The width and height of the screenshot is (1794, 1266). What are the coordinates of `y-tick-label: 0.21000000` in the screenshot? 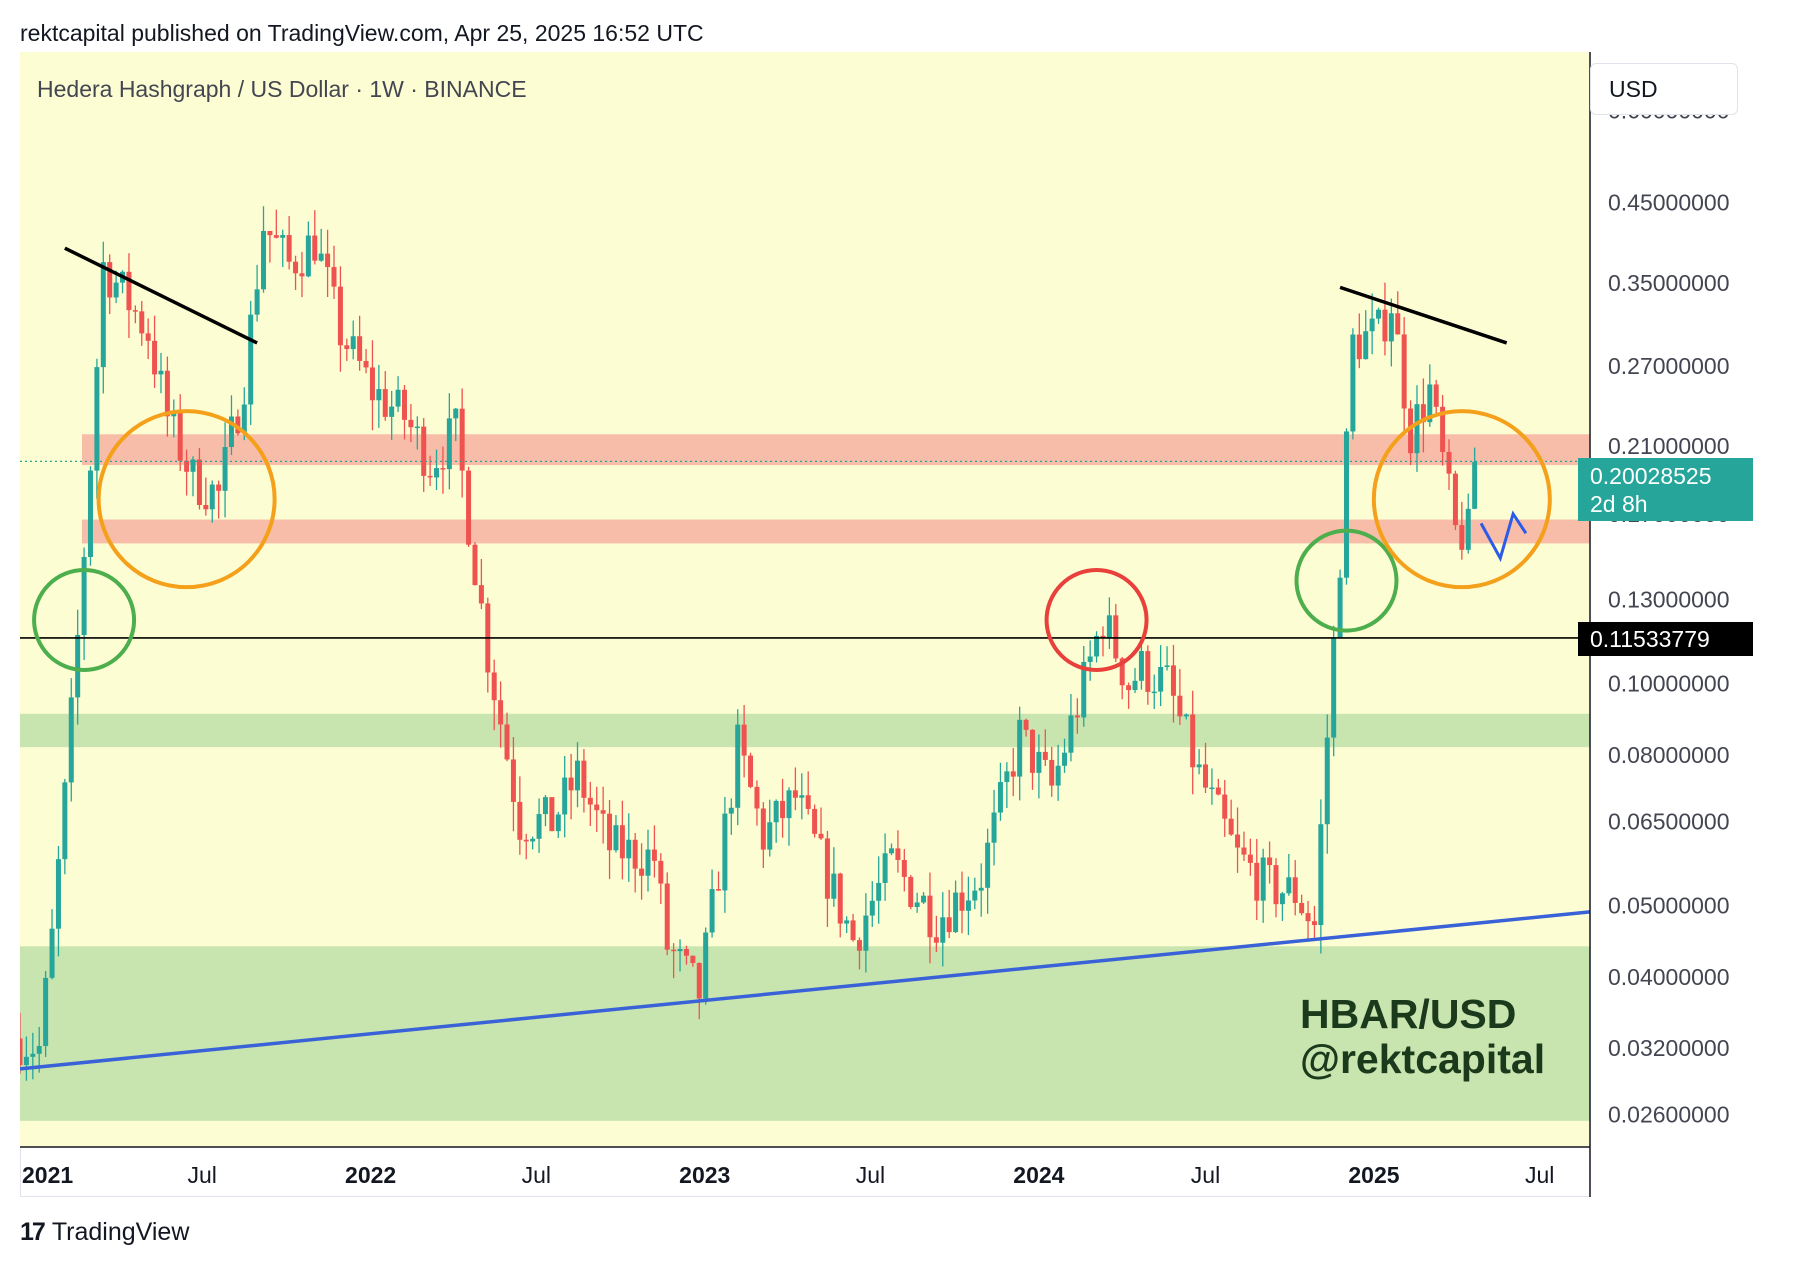 It's located at (1669, 446).